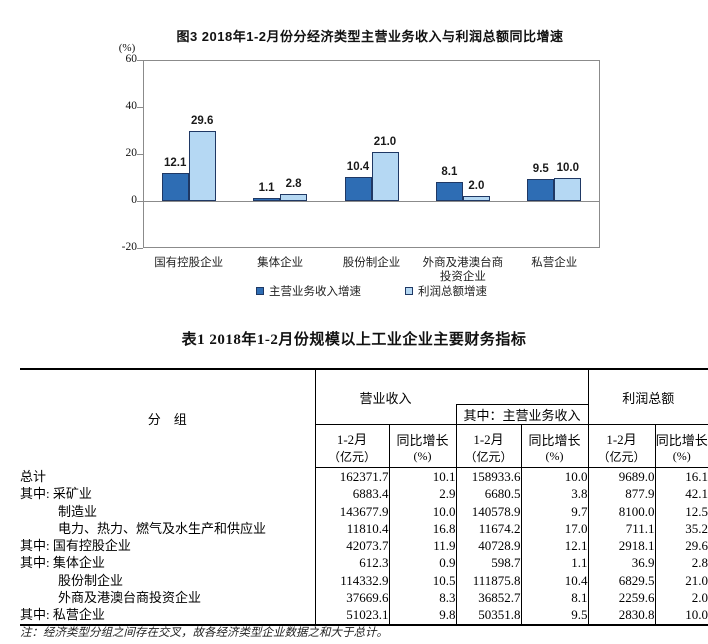  Describe the element at coordinates (476, 186) in the screenshot. I see `bar-value-label: 2.0` at that location.